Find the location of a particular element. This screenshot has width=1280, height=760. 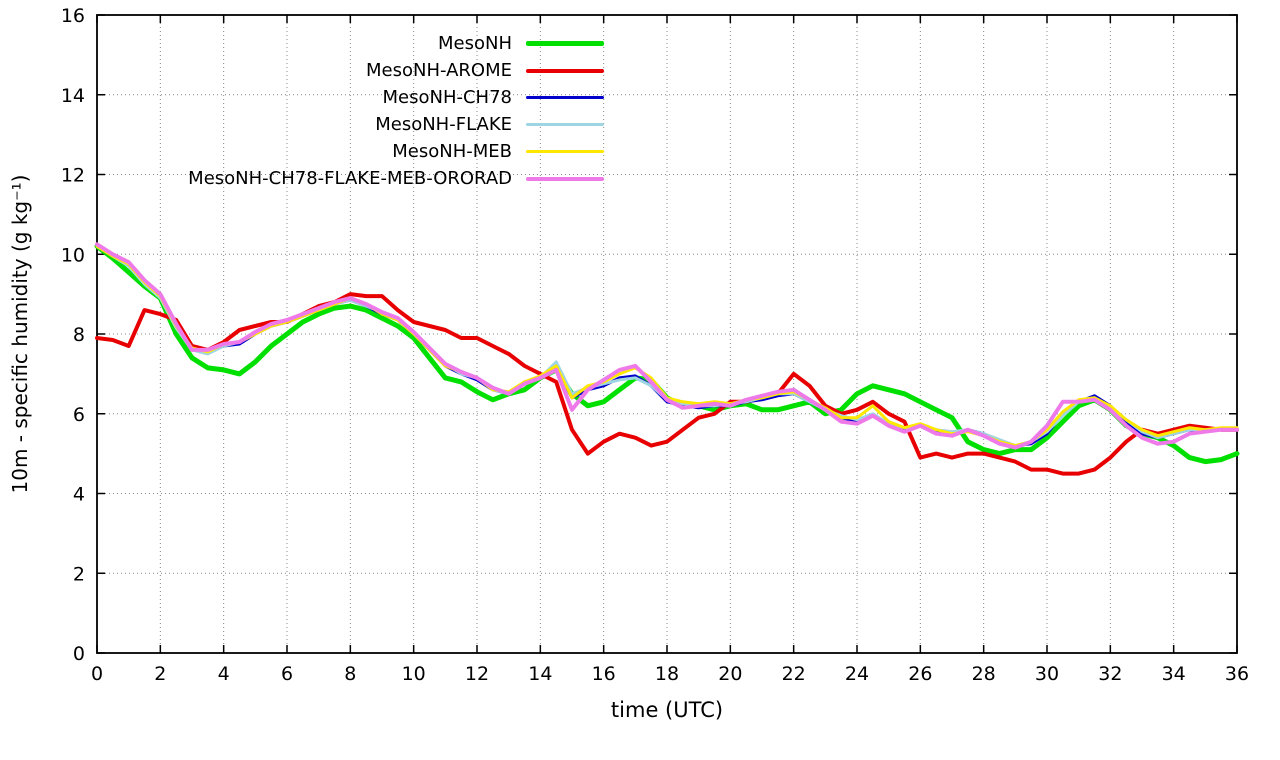

y-tick-label: 10 is located at coordinates (73, 255).